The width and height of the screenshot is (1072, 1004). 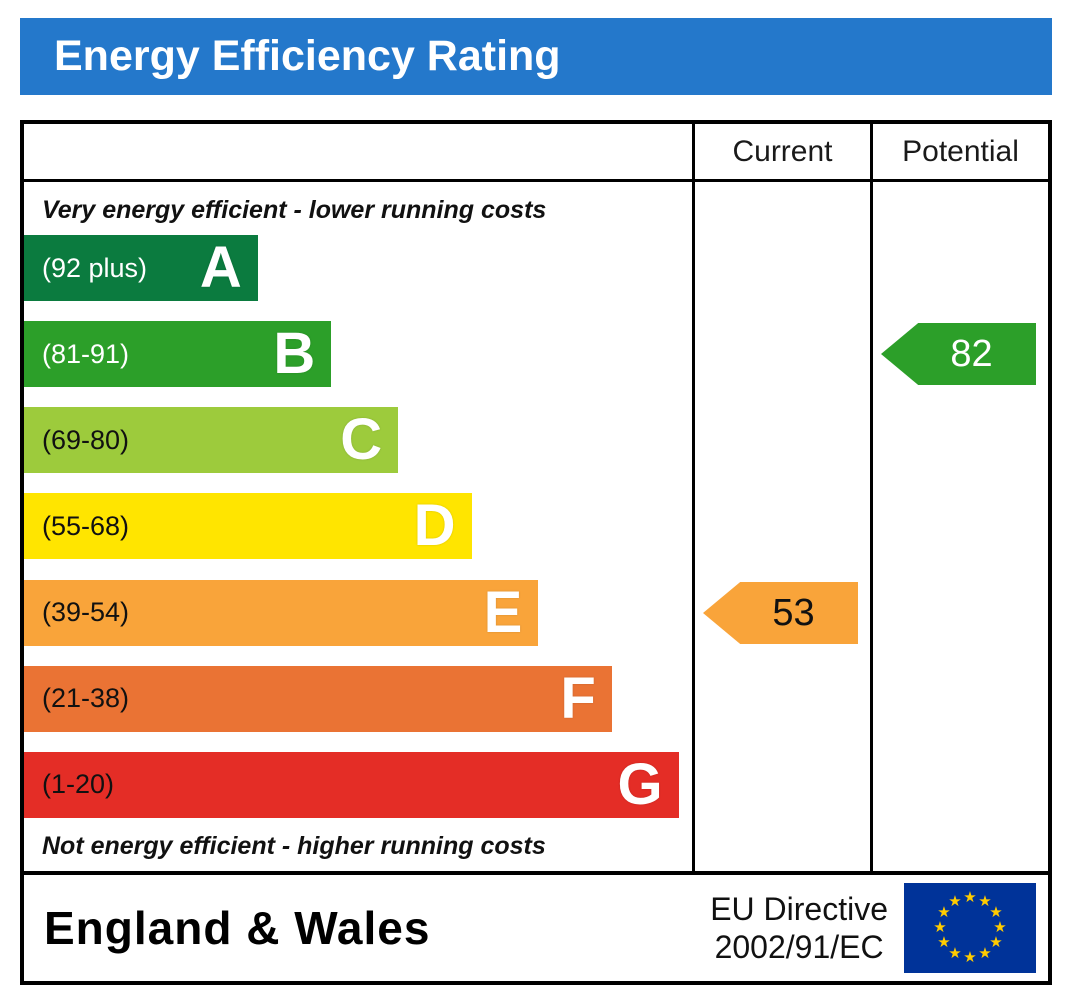 I want to click on band-row-g: (1-20) G, so click(x=358, y=784).